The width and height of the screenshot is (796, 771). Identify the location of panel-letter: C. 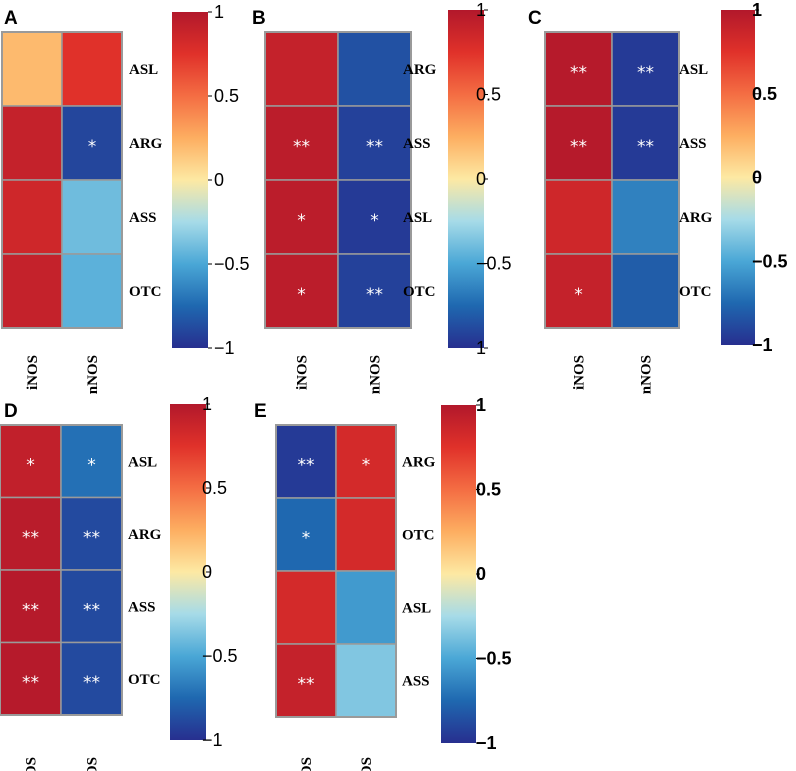
(535, 18).